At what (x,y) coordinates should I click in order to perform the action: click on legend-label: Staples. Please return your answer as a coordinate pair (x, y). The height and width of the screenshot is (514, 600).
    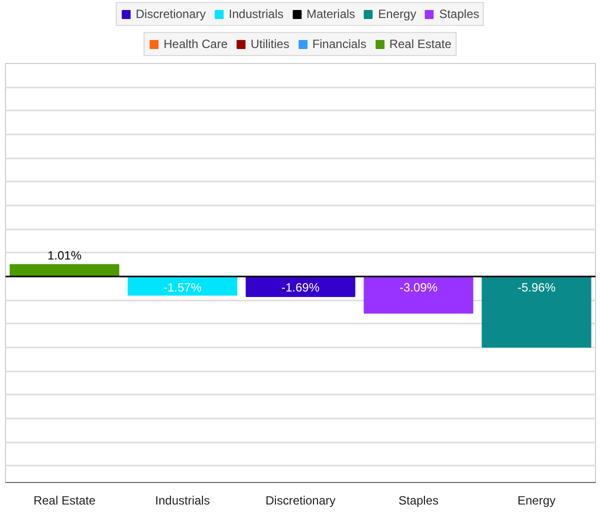
    Looking at the image, I should click on (459, 14).